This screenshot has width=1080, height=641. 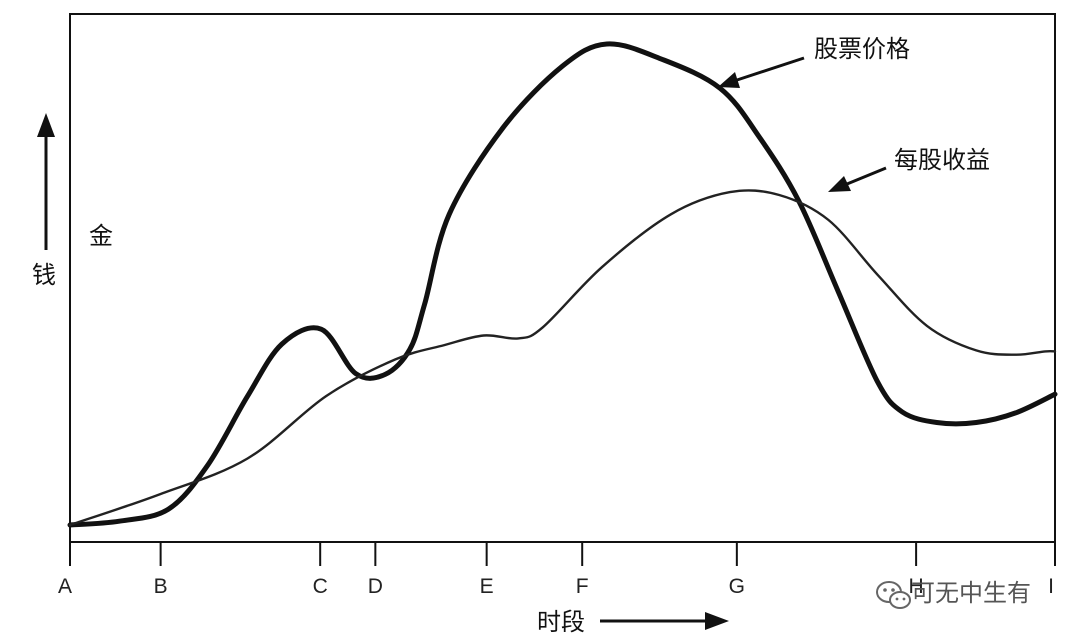 What do you see at coordinates (44, 275) in the screenshot?
I see `y-axis-label: 钱` at bounding box center [44, 275].